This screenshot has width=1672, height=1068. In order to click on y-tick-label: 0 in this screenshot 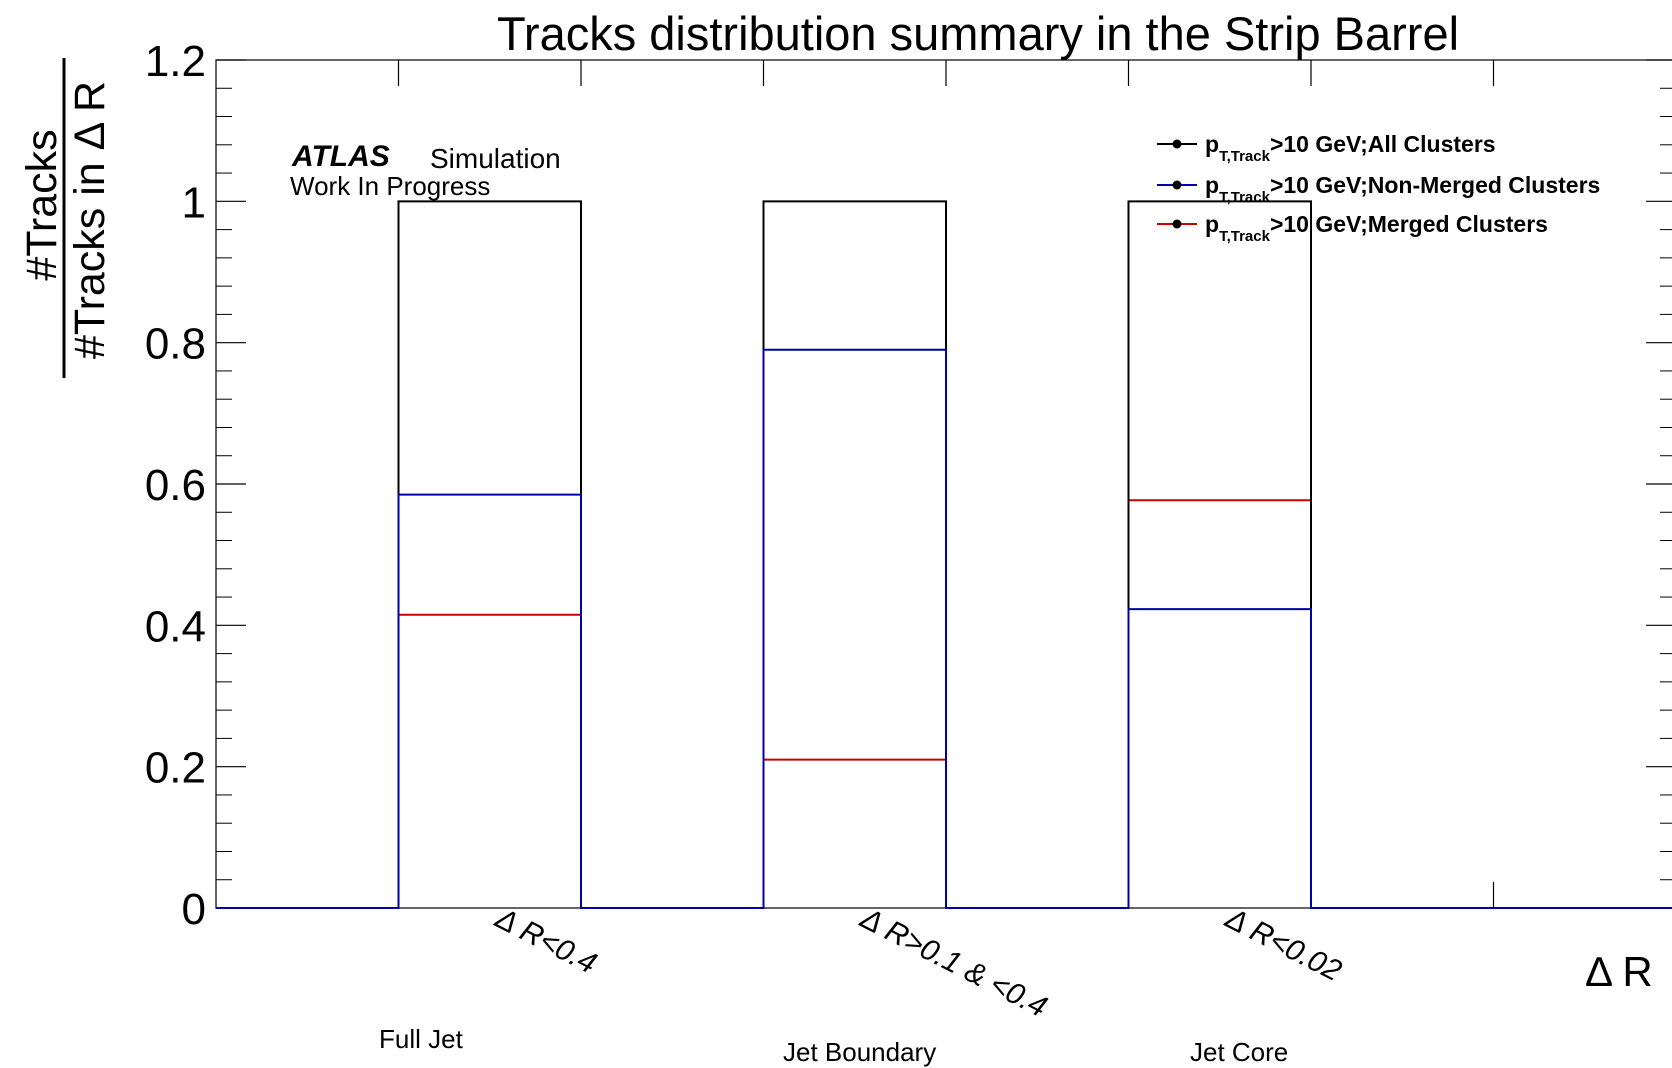, I will do `click(194, 909)`.